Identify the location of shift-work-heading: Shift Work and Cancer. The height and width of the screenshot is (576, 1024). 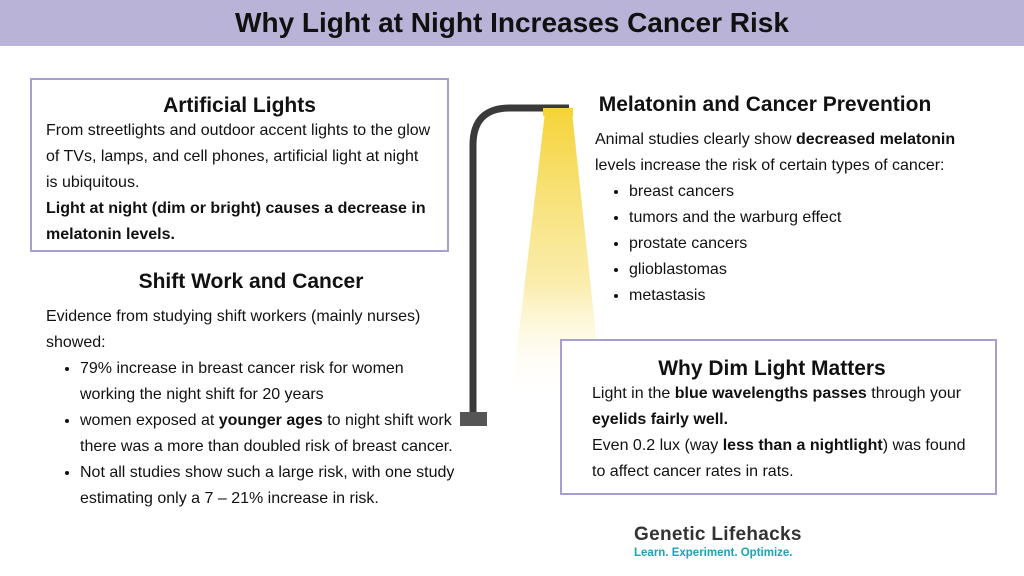
(251, 281).